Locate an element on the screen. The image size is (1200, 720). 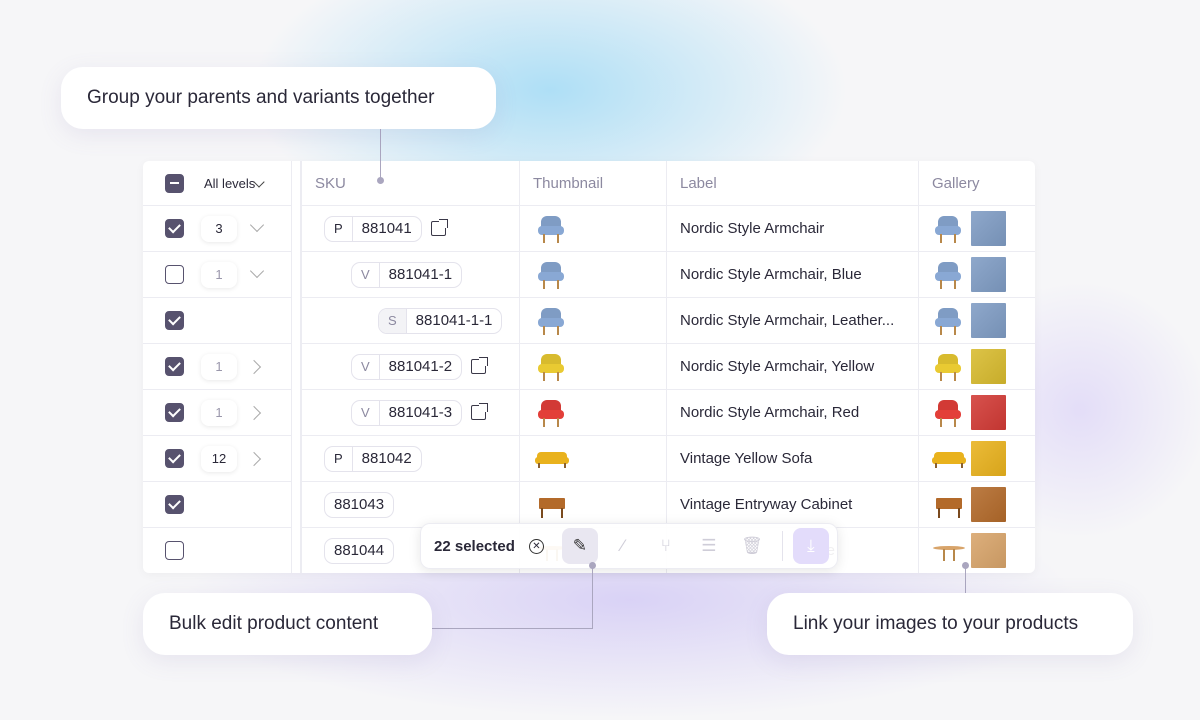
sku-pill: S 881041-1-1 is located at coordinates (440, 320).